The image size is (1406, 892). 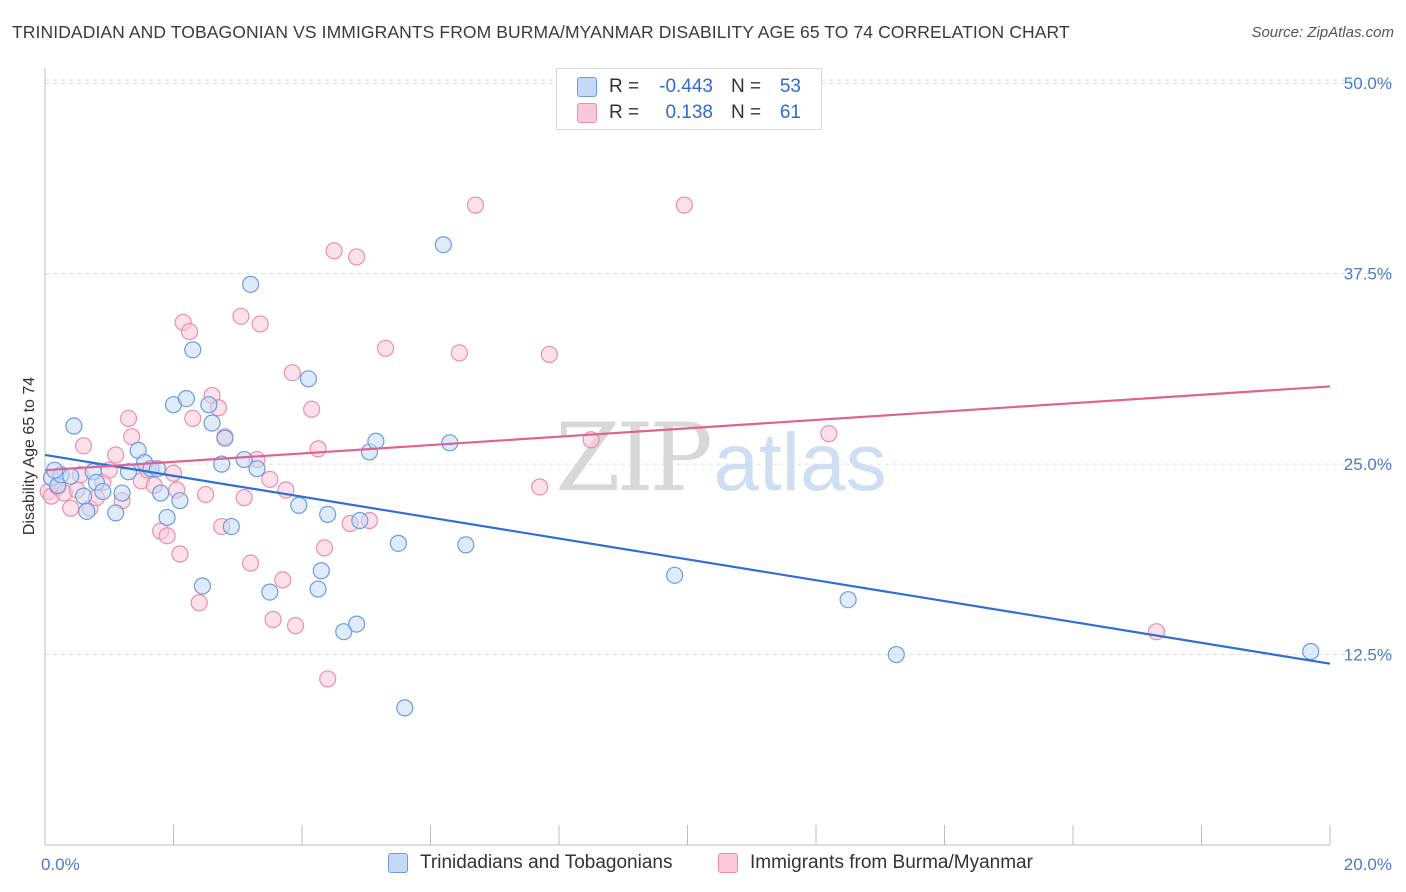 I want to click on series-2-swatch, so click(x=587, y=113).